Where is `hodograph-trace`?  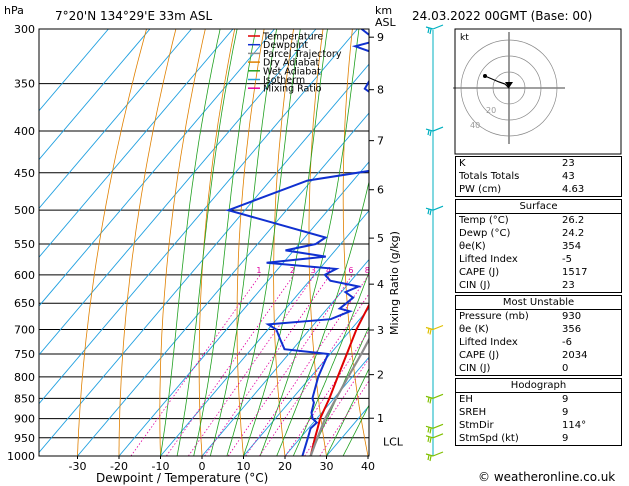
hodograph-trace is located at coordinates (497, 82).